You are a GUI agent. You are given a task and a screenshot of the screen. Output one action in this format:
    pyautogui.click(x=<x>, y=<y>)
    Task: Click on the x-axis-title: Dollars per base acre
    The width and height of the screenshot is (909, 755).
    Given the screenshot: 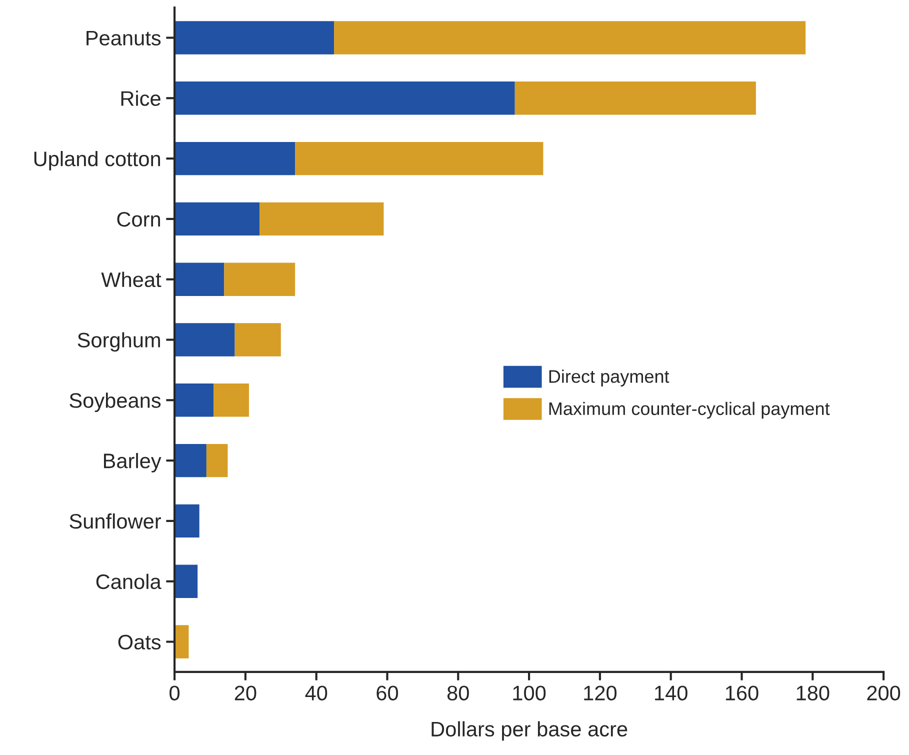 What is the action you would take?
    pyautogui.click(x=530, y=731)
    